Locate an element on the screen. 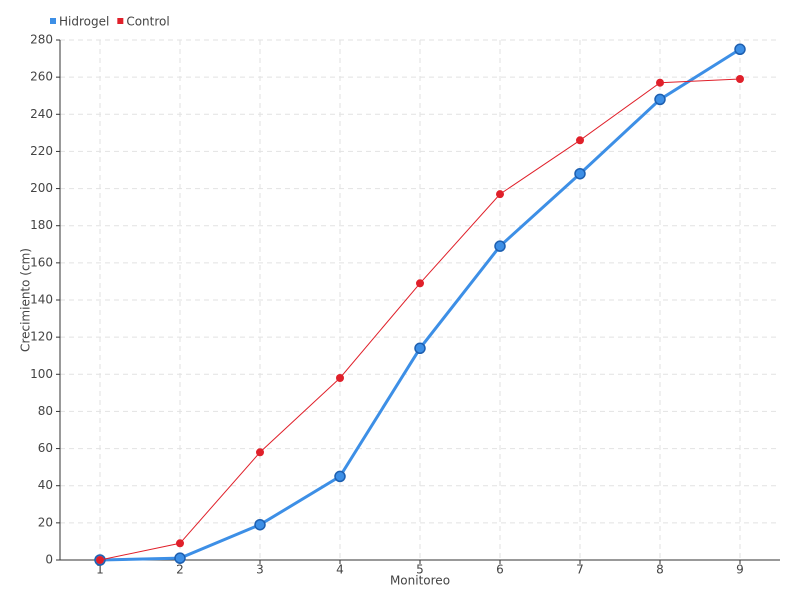 The height and width of the screenshot is (600, 800). x-tick-label: 5 is located at coordinates (420, 570).